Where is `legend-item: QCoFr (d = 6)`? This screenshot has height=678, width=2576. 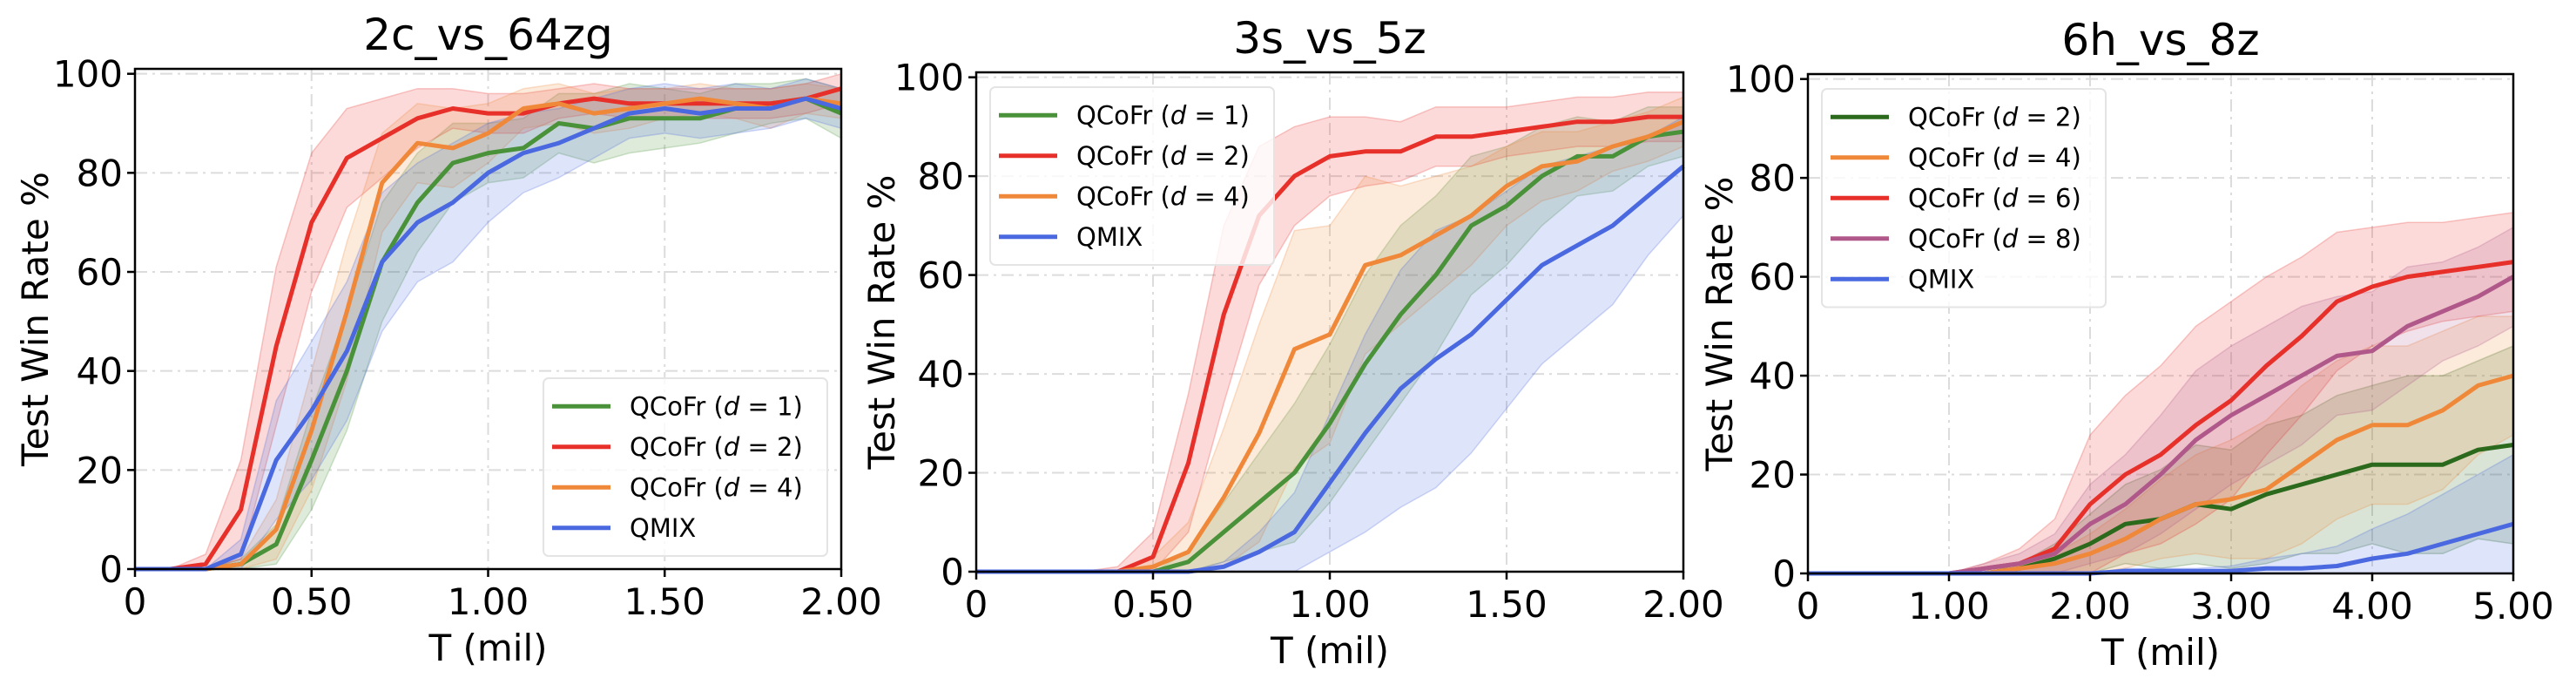 legend-item: QCoFr (d = 6) is located at coordinates (1956, 198).